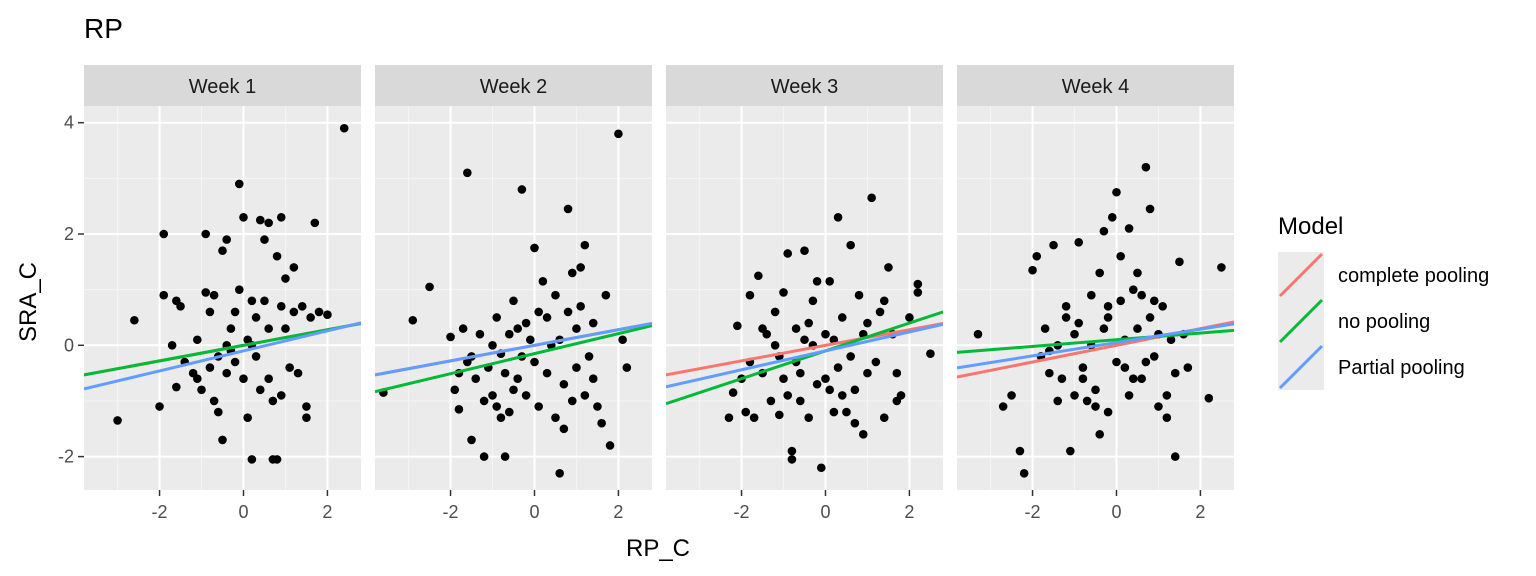  What do you see at coordinates (69, 234) in the screenshot?
I see `y-tick-label: 2` at bounding box center [69, 234].